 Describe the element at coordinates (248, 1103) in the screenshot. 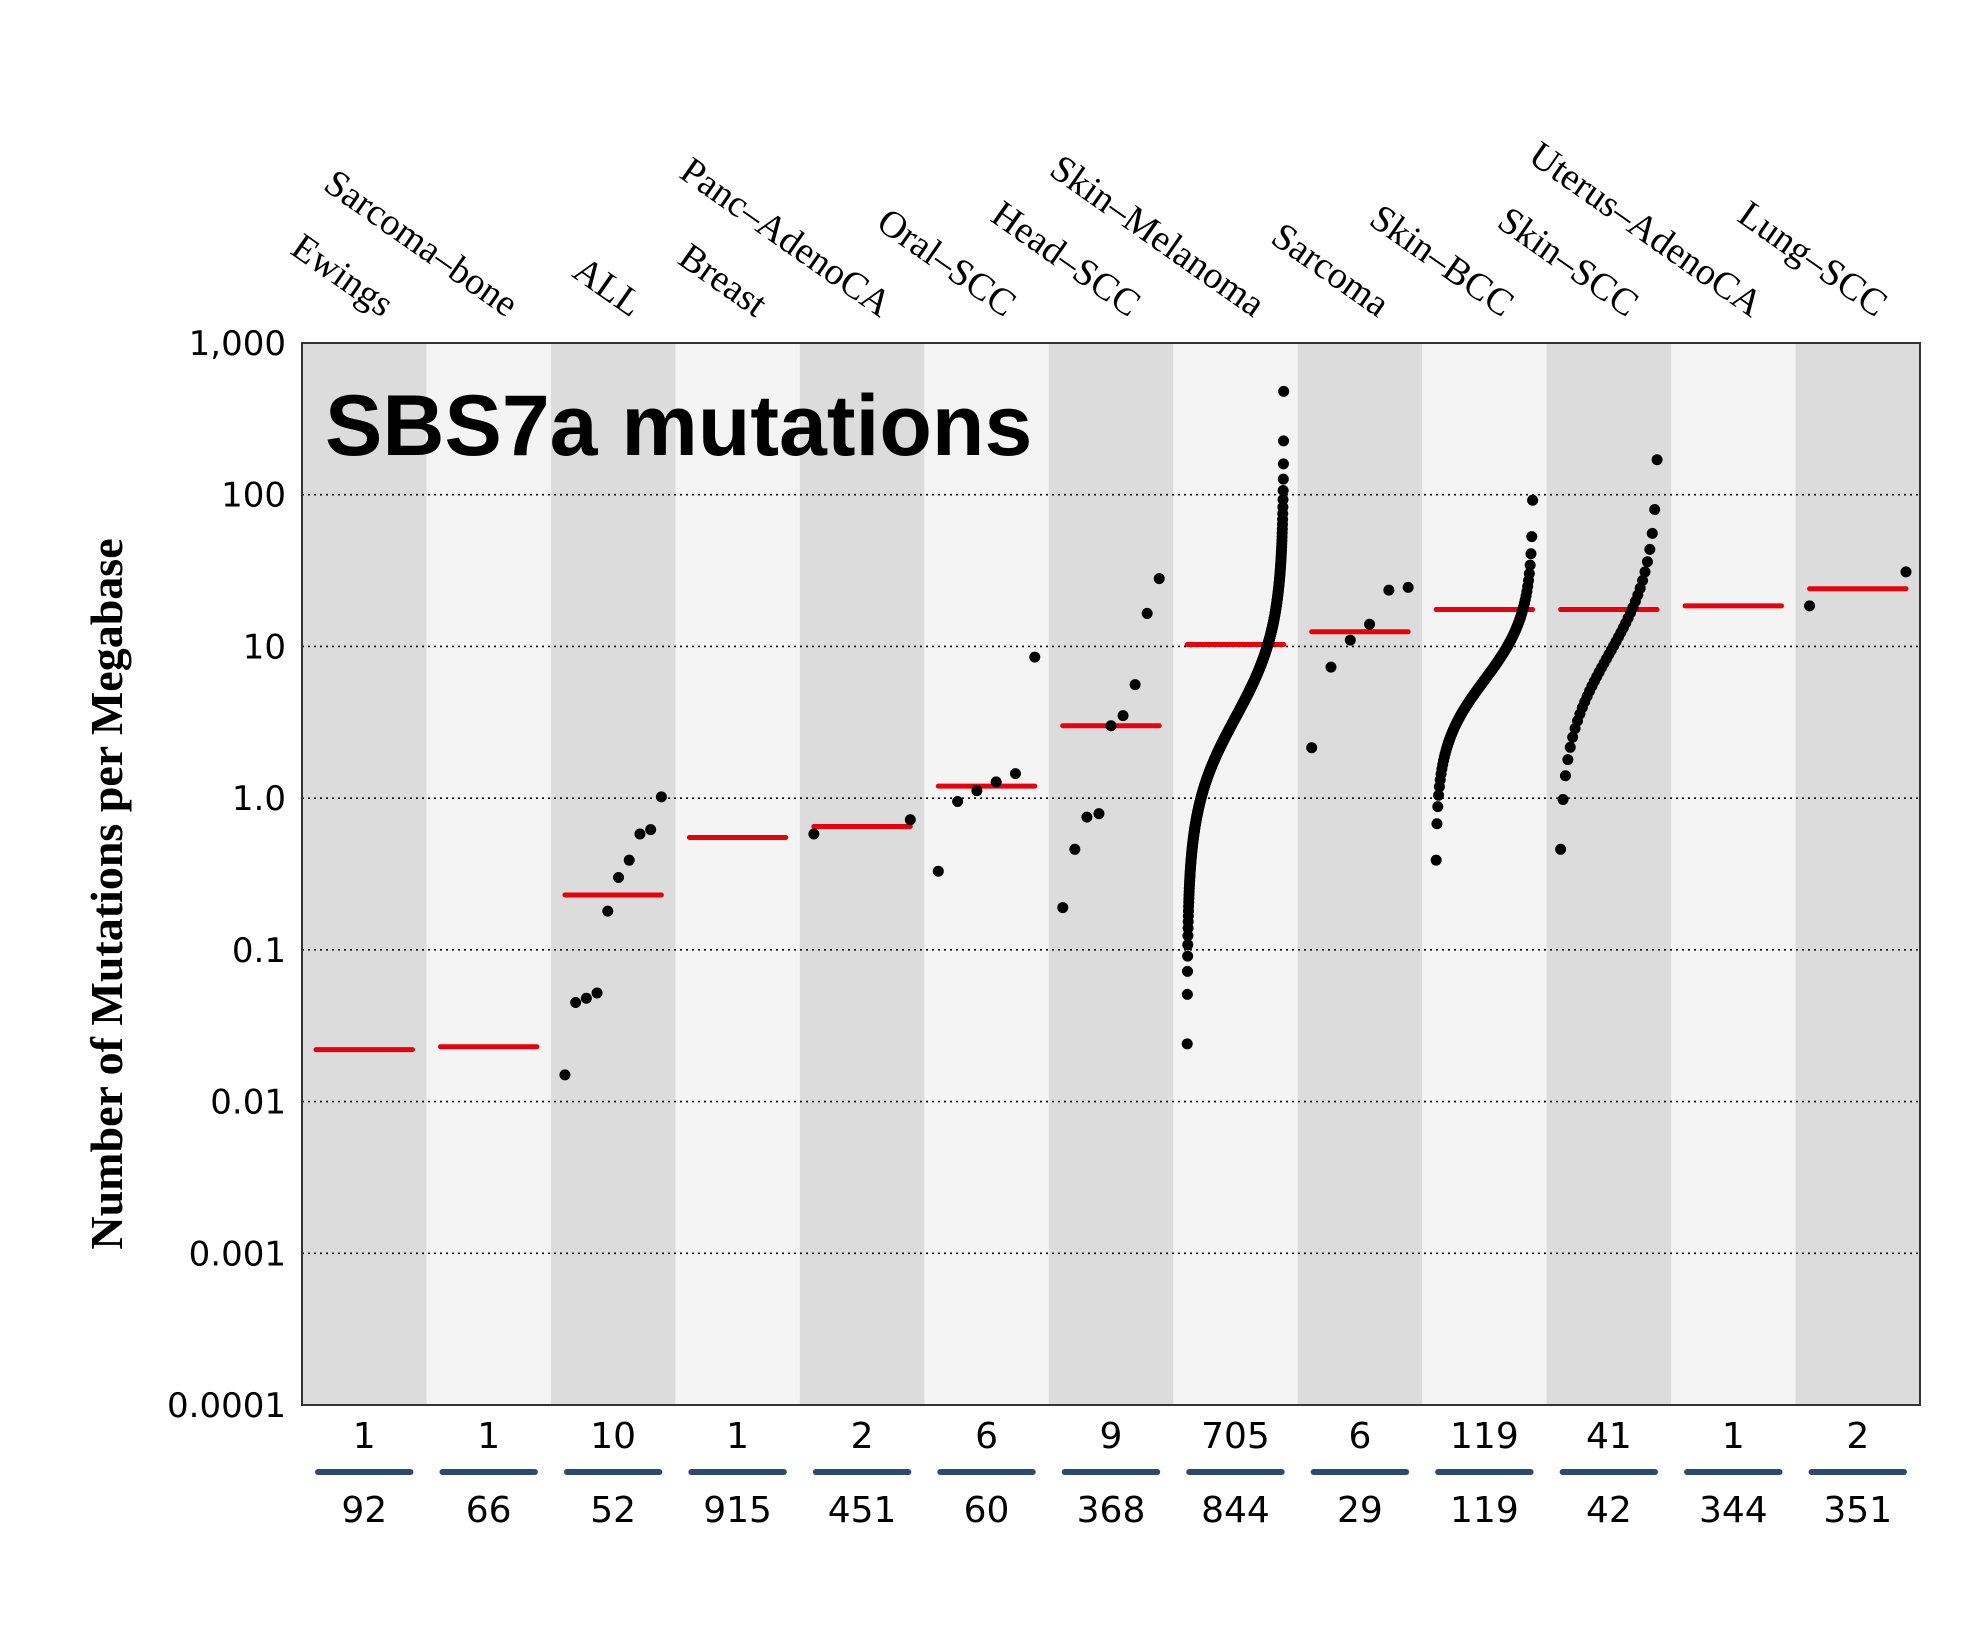

I see `y-tick-label: 0.01` at that location.